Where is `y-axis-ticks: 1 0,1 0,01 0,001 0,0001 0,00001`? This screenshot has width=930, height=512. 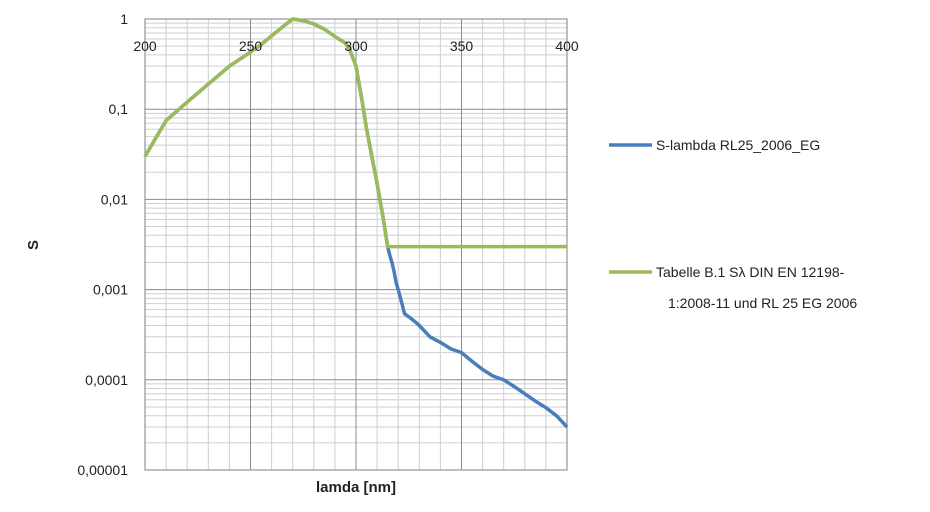
y-axis-ticks: 1 0,1 0,01 0,001 0,0001 0,00001 is located at coordinates (102, 244).